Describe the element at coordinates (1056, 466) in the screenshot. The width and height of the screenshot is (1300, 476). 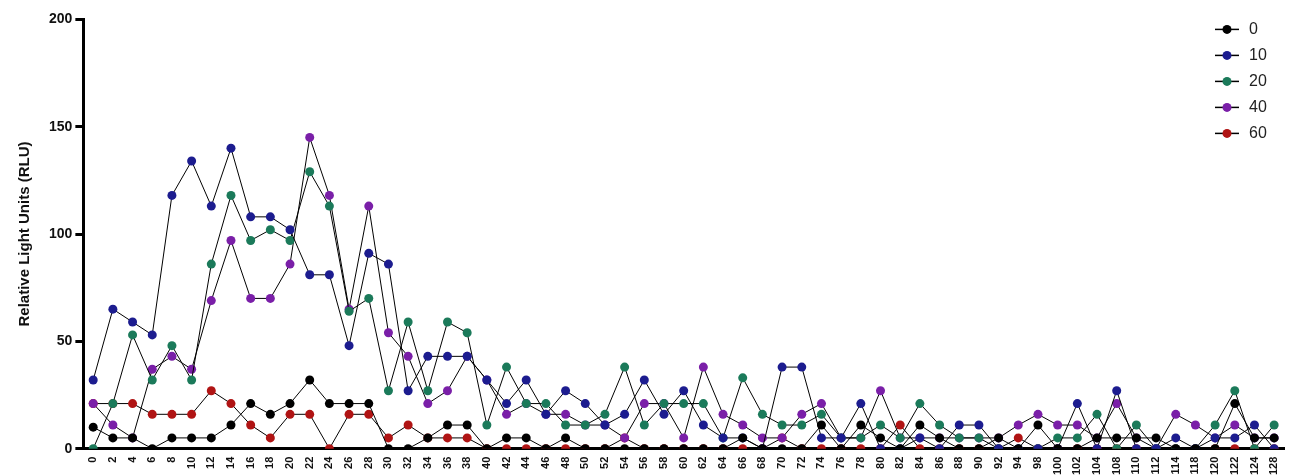
I see `x-tick-label: 100` at that location.